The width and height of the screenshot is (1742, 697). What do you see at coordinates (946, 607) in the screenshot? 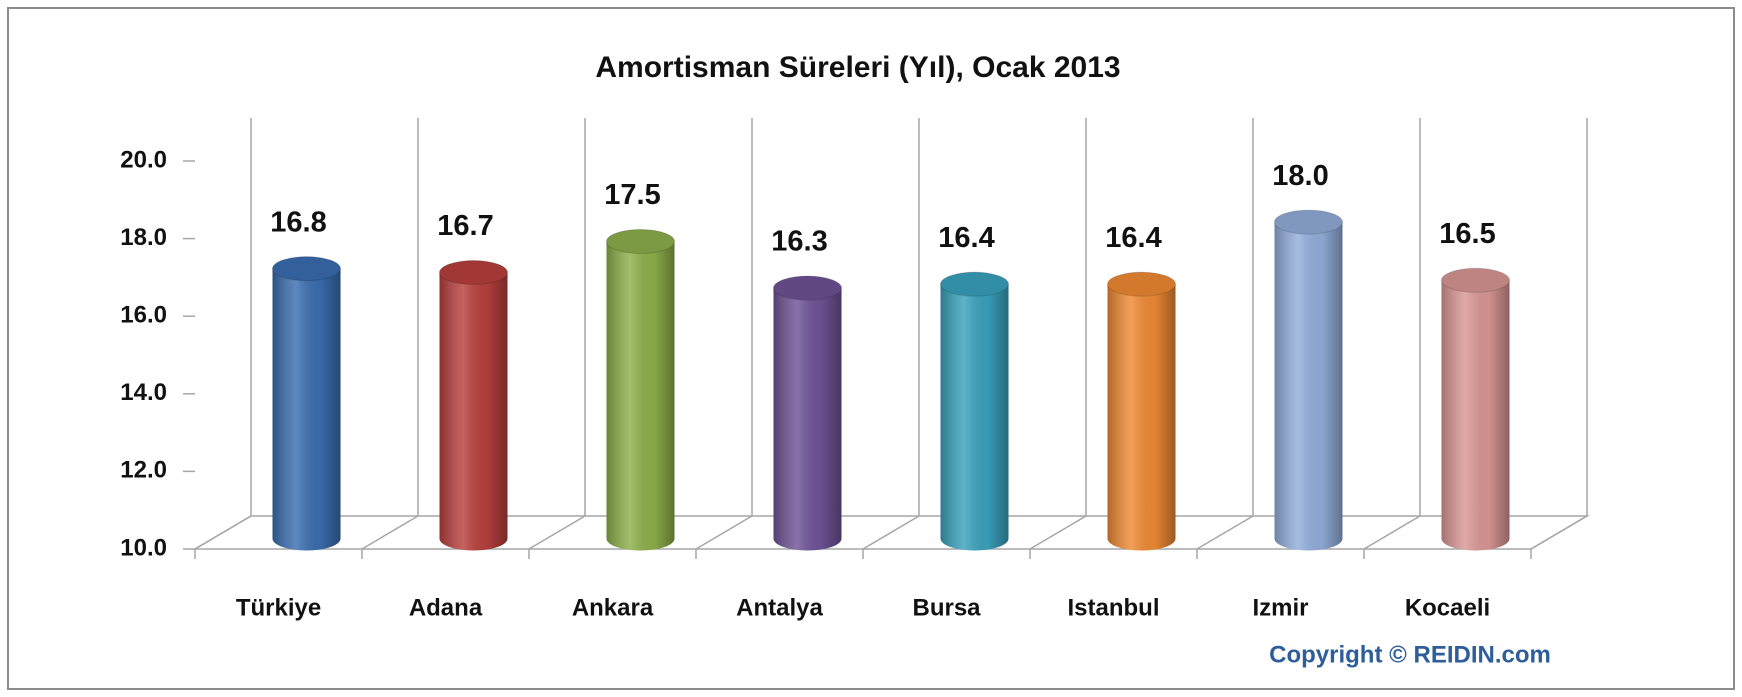
I see `x-tick-label: Bursa` at bounding box center [946, 607].